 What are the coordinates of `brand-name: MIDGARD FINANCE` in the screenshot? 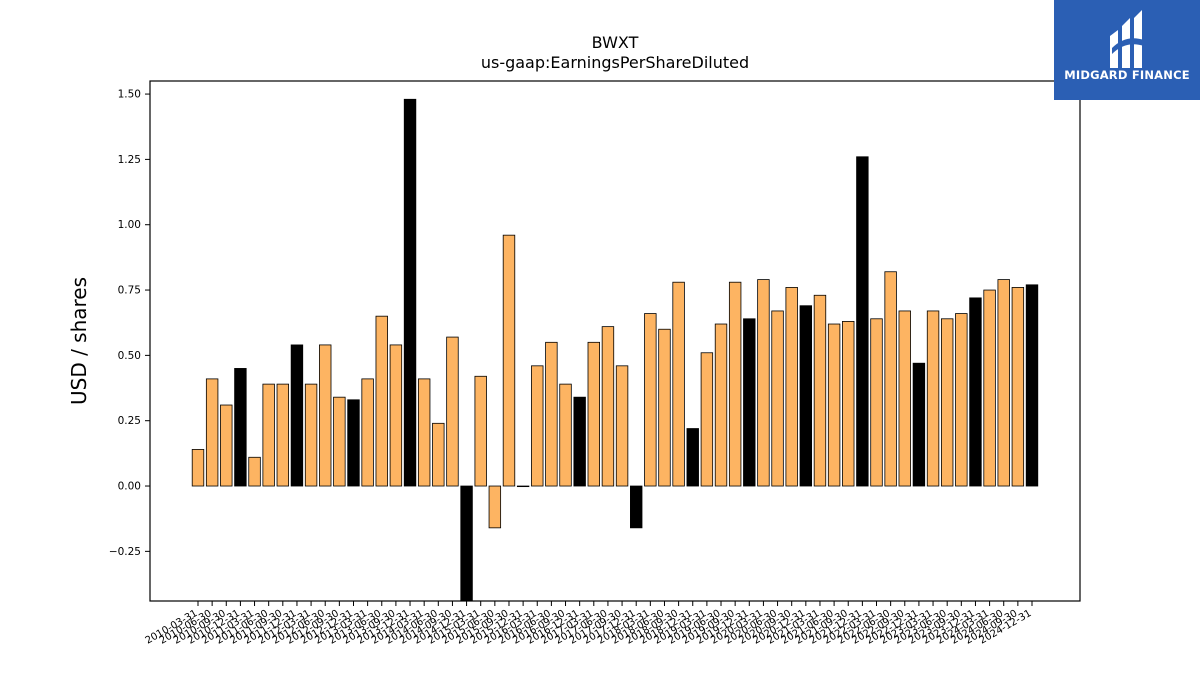 It's located at (1127, 75).